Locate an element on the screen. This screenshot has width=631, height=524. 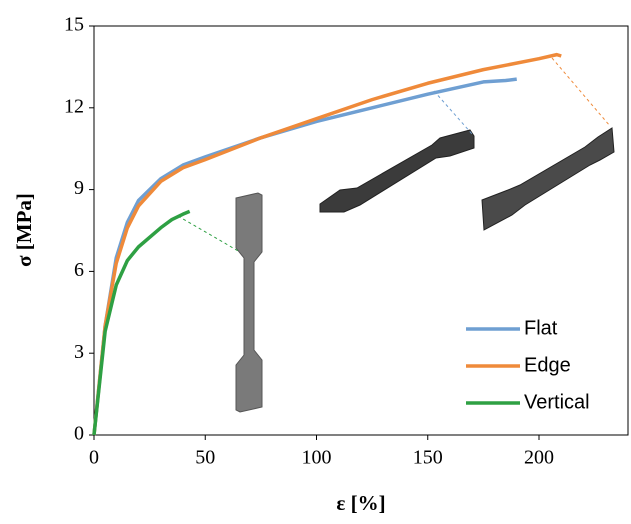
x-tick-label: 50 is located at coordinates (205, 458).